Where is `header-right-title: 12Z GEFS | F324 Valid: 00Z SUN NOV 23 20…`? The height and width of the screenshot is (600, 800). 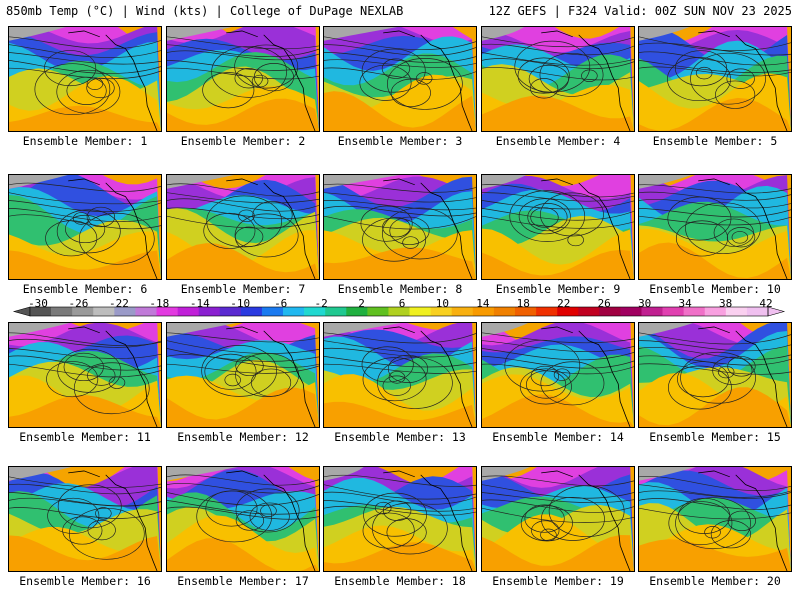
header-right-title: 12Z GEFS | F324 Valid: 00Z SUN NOV 23 20… is located at coordinates (640, 11).